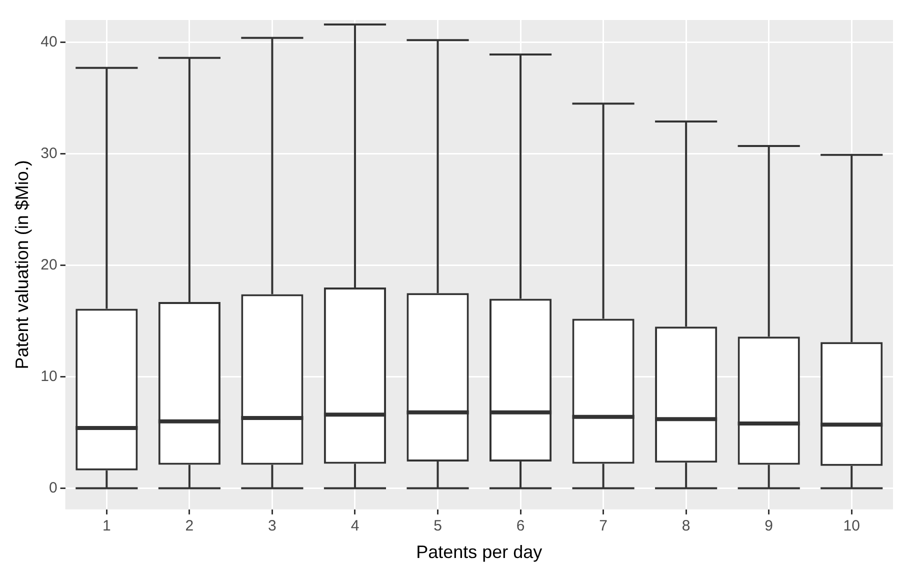 The height and width of the screenshot is (576, 911). What do you see at coordinates (479, 552) in the screenshot?
I see `x-axis-title: Patents per day` at bounding box center [479, 552].